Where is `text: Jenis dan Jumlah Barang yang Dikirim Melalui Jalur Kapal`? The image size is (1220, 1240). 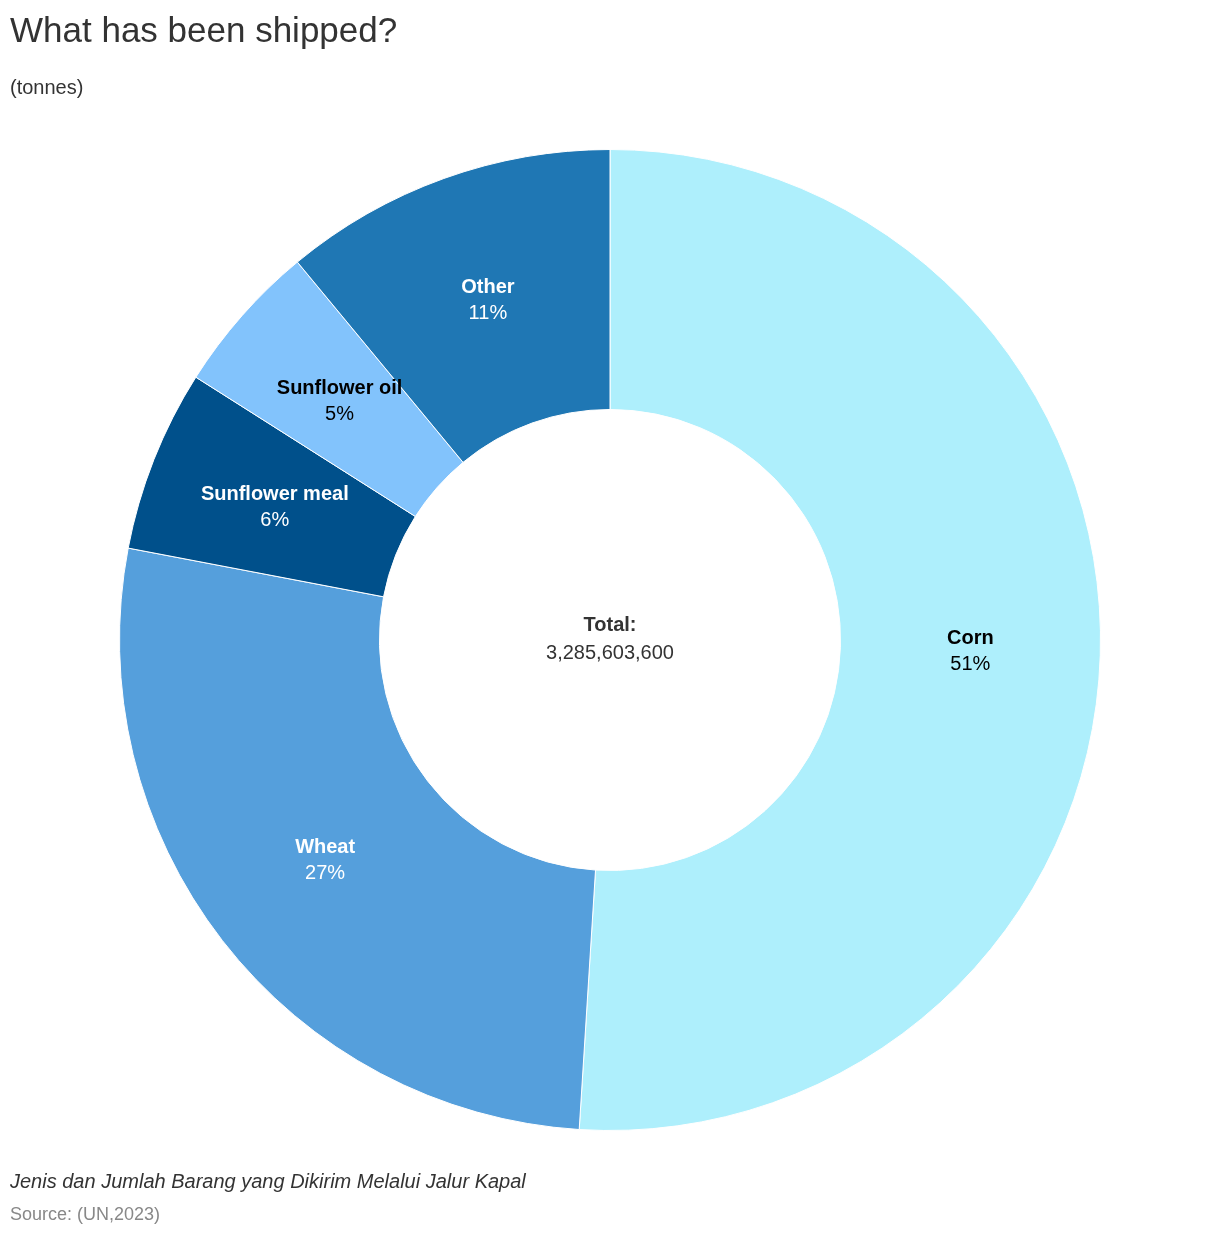 text: Jenis dan Jumlah Barang yang Dikirim Melalui Jalur Kapal is located at coordinates (268, 1181).